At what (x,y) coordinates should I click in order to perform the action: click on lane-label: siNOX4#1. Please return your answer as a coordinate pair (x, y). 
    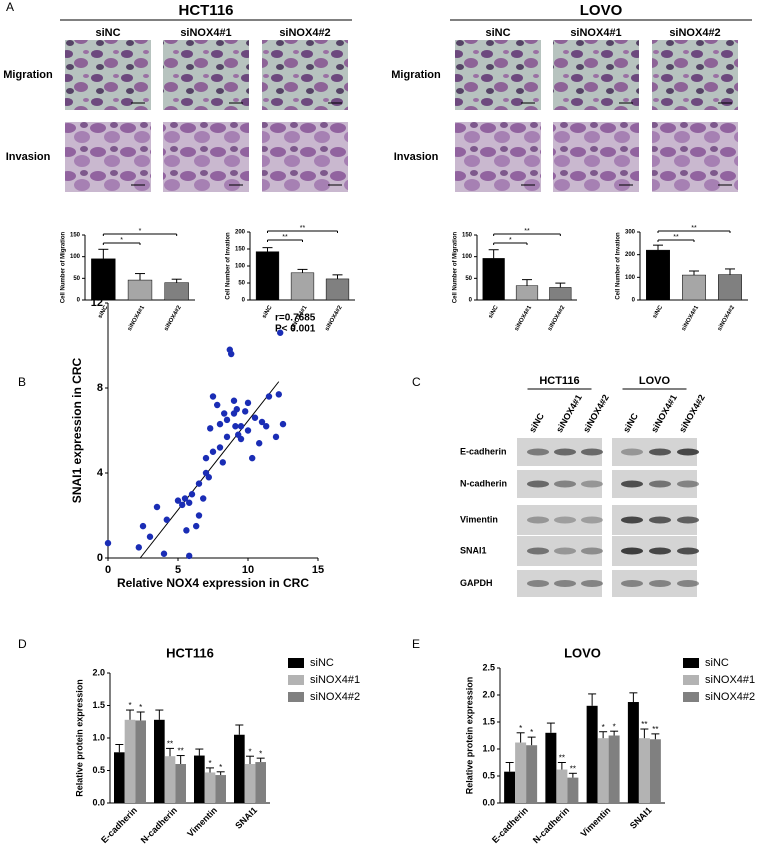
    Looking at the image, I should click on (569, 413).